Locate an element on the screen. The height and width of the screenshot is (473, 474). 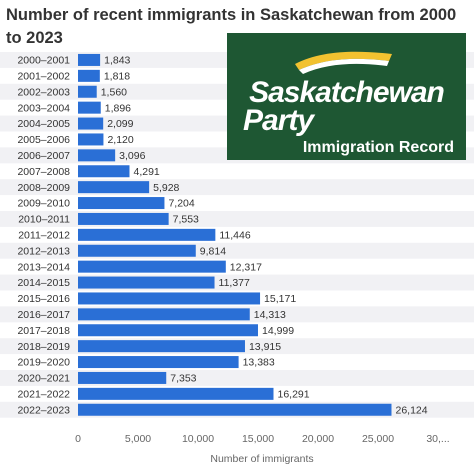
category-label: 2006–2007 is located at coordinates (43, 156).